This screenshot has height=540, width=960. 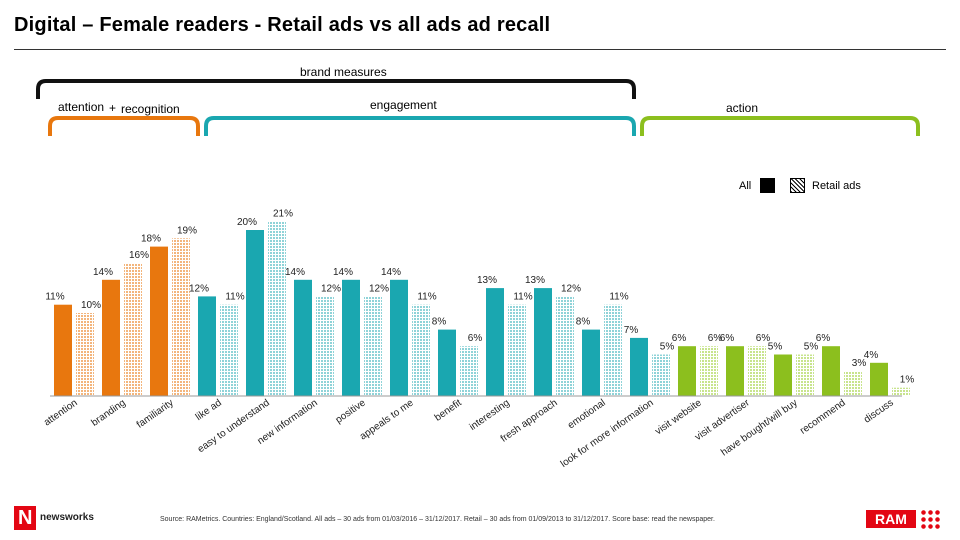 I want to click on value-label-retail-12: 5%, so click(x=667, y=347).